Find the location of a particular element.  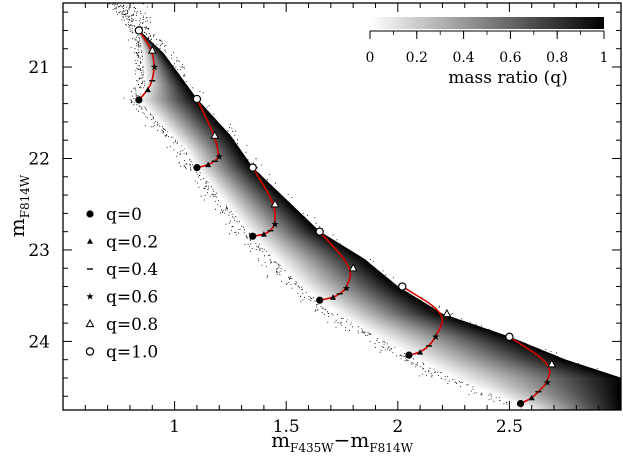

colorbar-ticks: 0 0.2 0.4 0.6 0.8 1 is located at coordinates (487, 48).